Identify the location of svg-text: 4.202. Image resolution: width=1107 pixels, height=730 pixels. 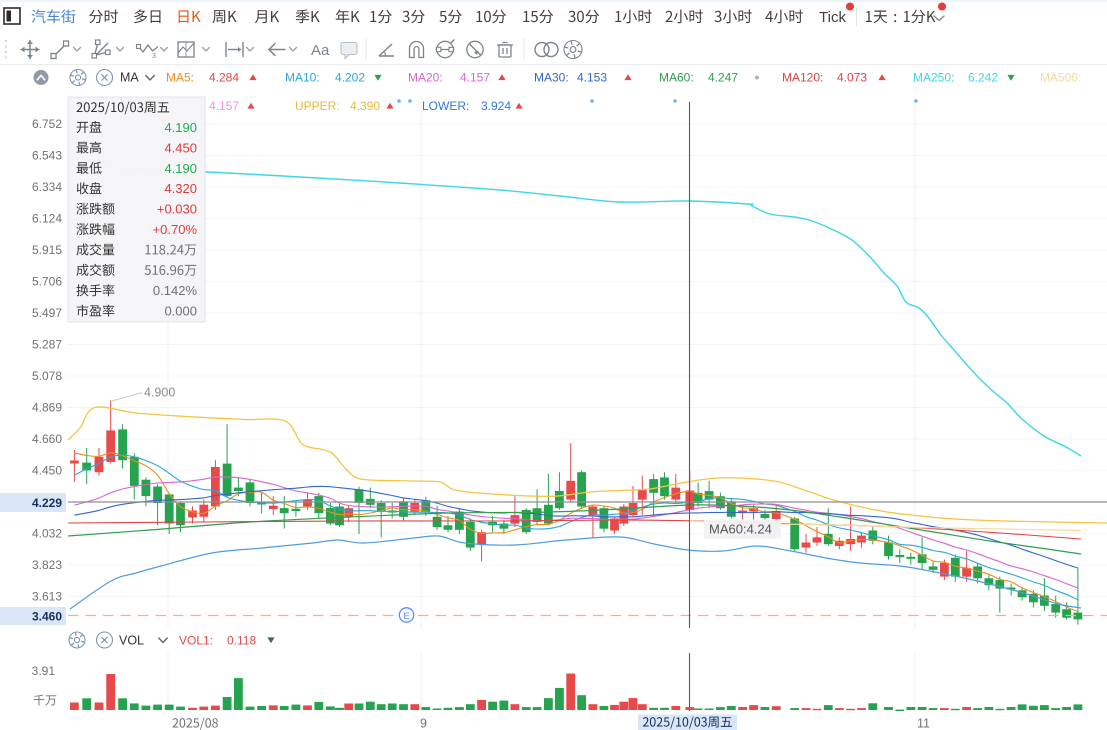
(350, 78).